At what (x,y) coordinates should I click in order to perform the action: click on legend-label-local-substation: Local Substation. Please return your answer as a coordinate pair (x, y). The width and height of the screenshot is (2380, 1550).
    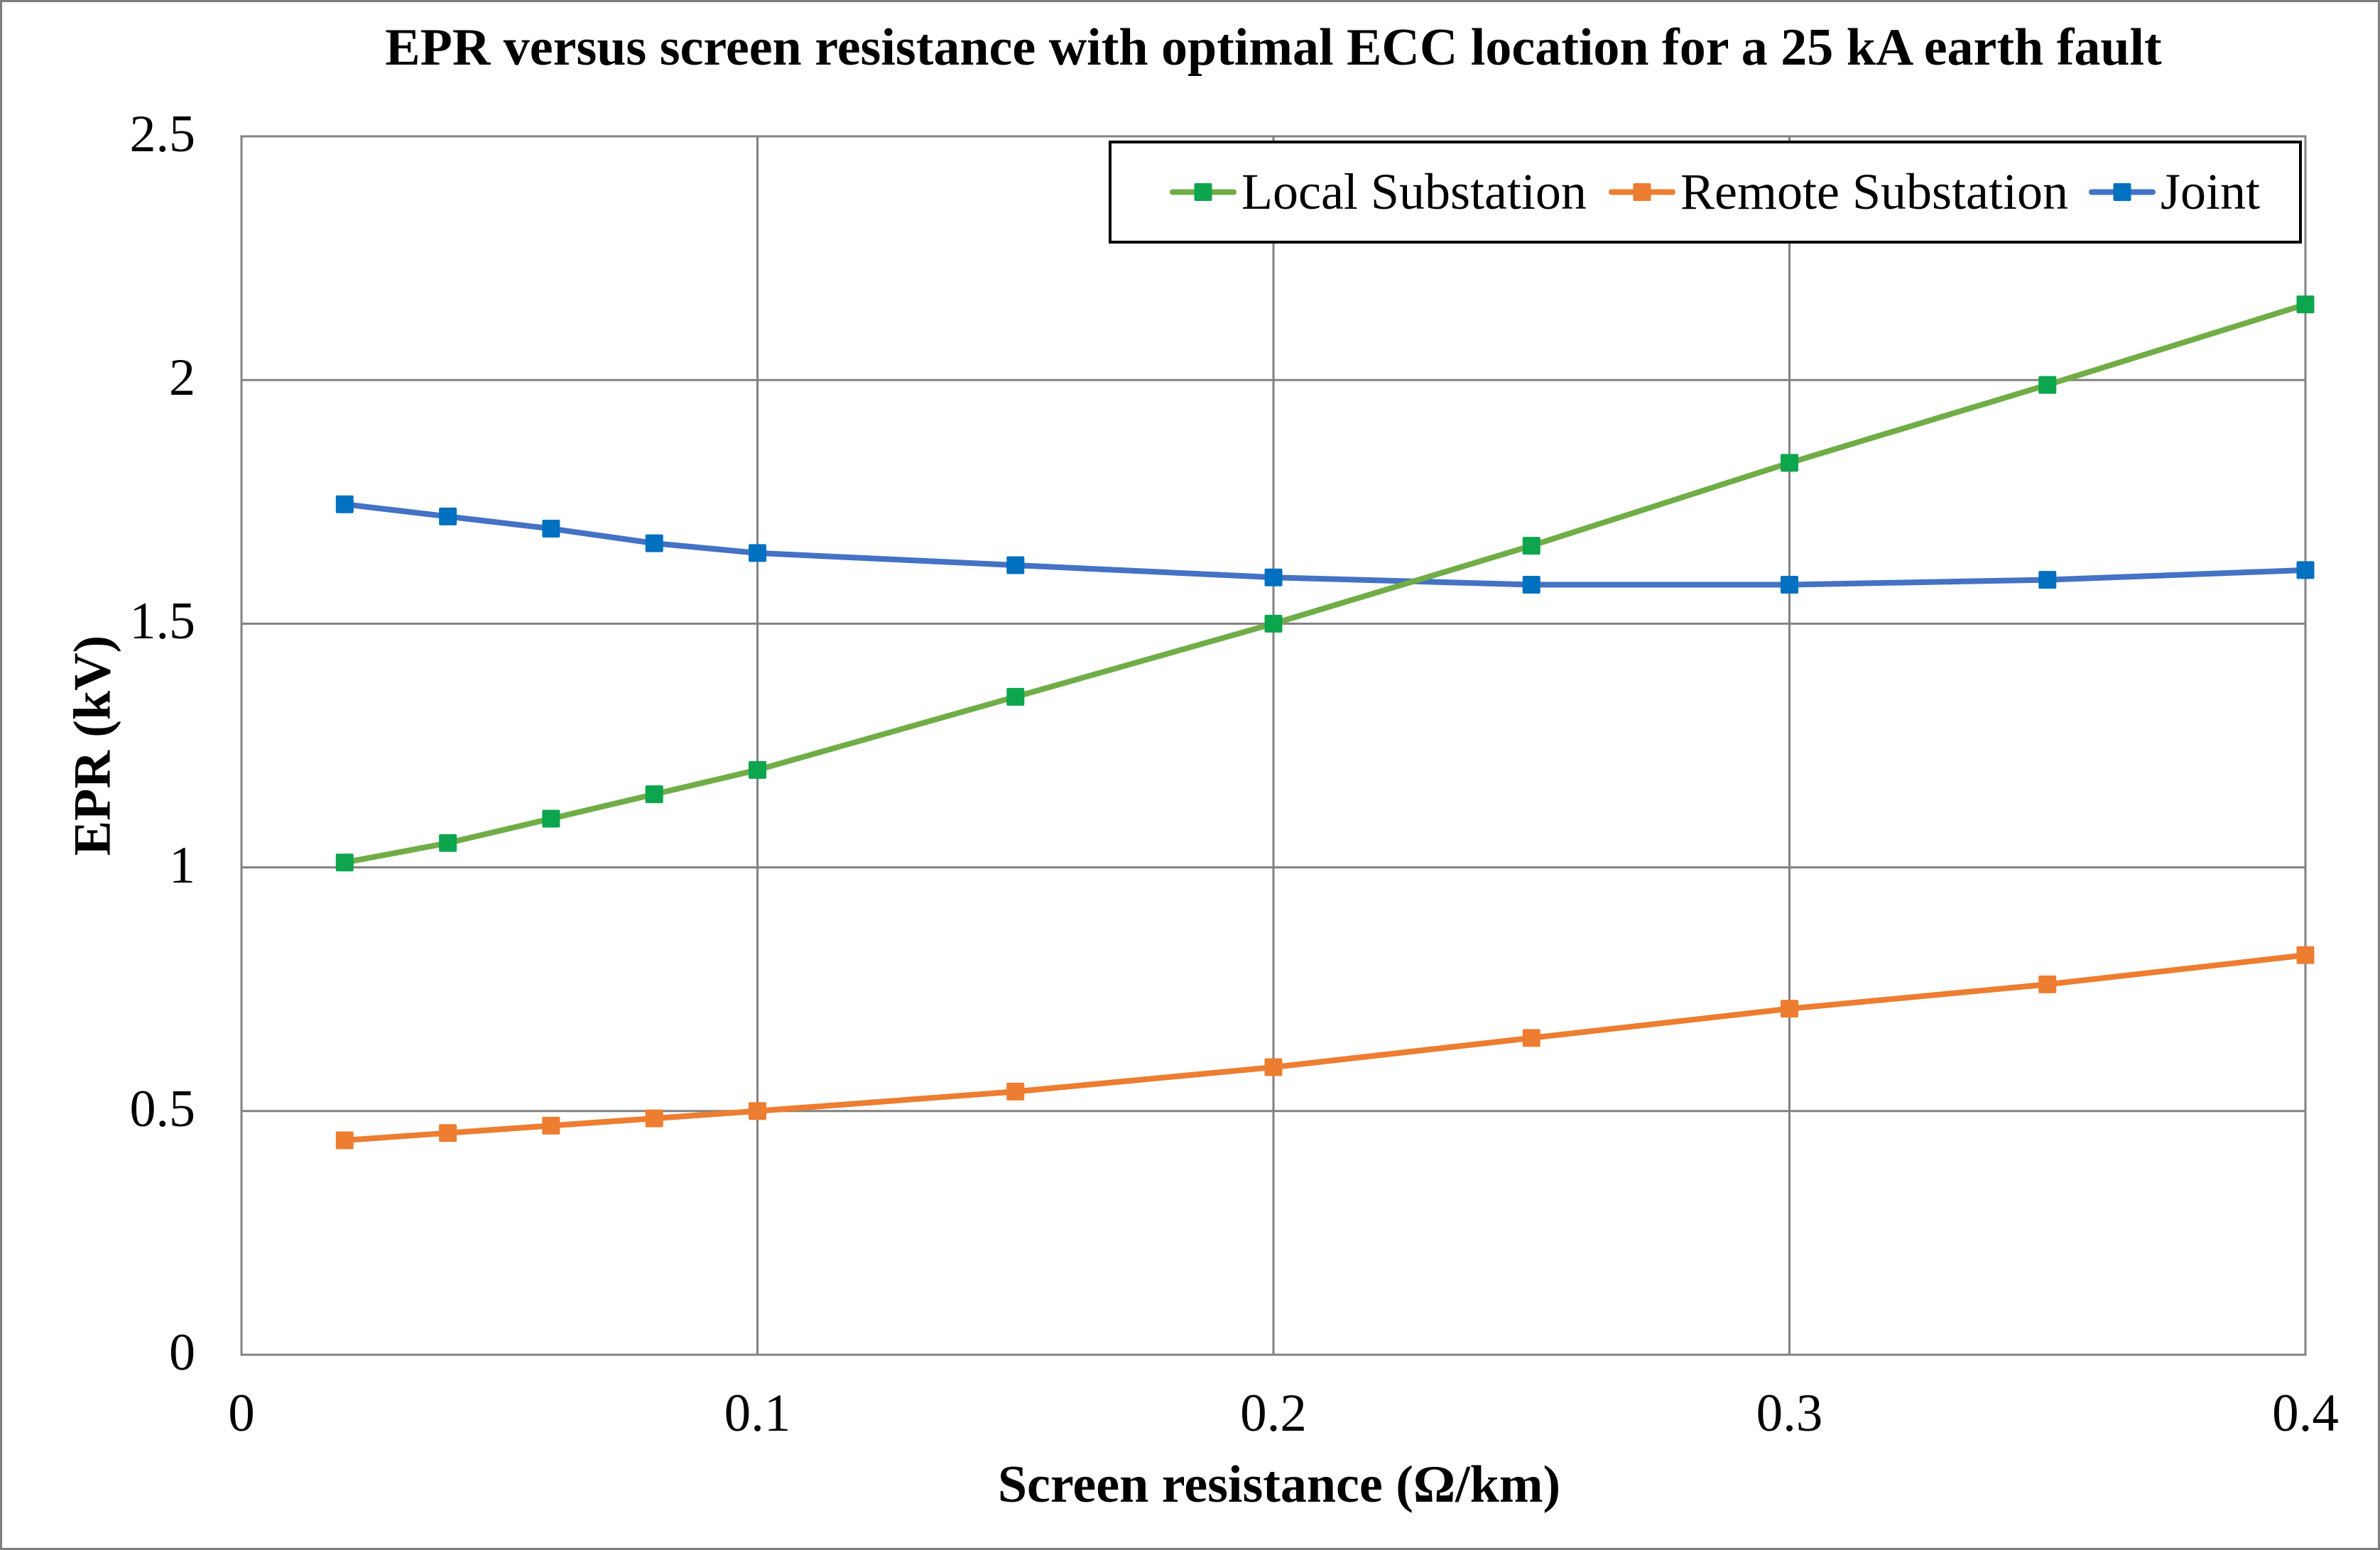
    Looking at the image, I should click on (1414, 191).